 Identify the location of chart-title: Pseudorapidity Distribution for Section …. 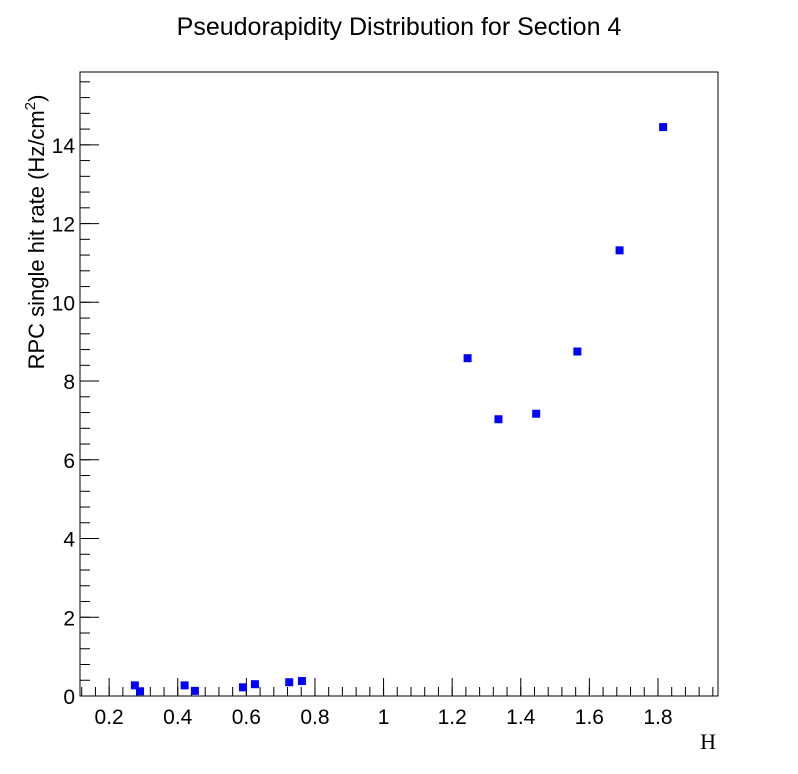
(399, 27).